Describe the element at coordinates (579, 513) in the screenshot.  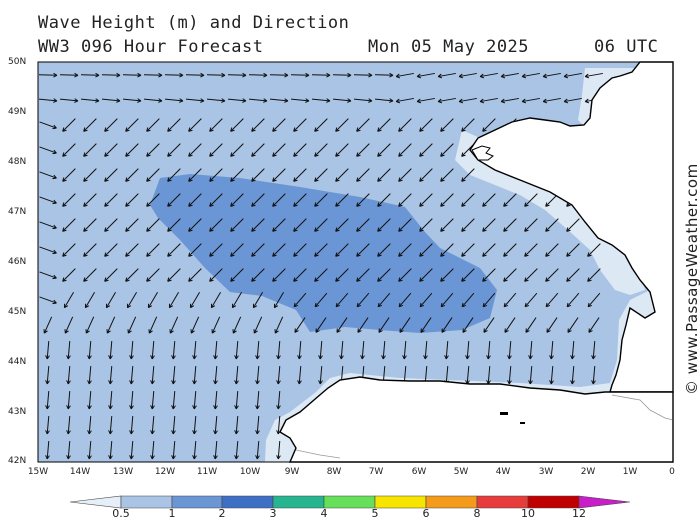
I see `colorbar-label-12: 12` at that location.